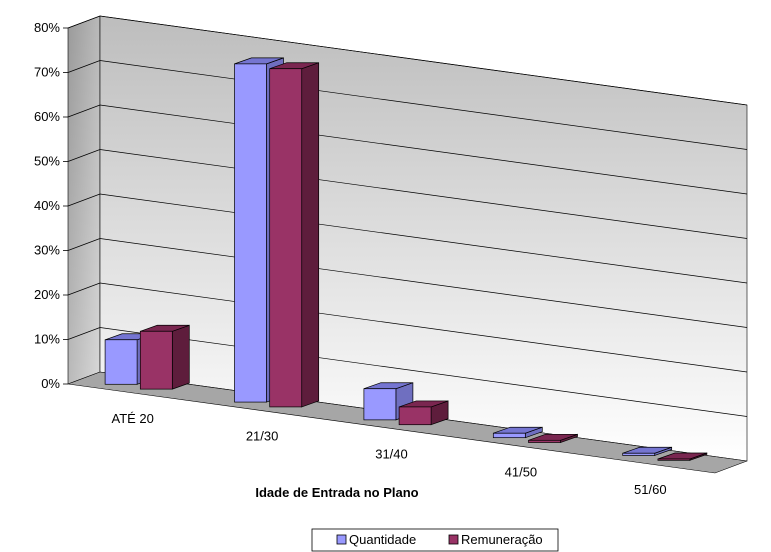  What do you see at coordinates (47, 161) in the screenshot?
I see `y-tick-label: 50%` at bounding box center [47, 161].